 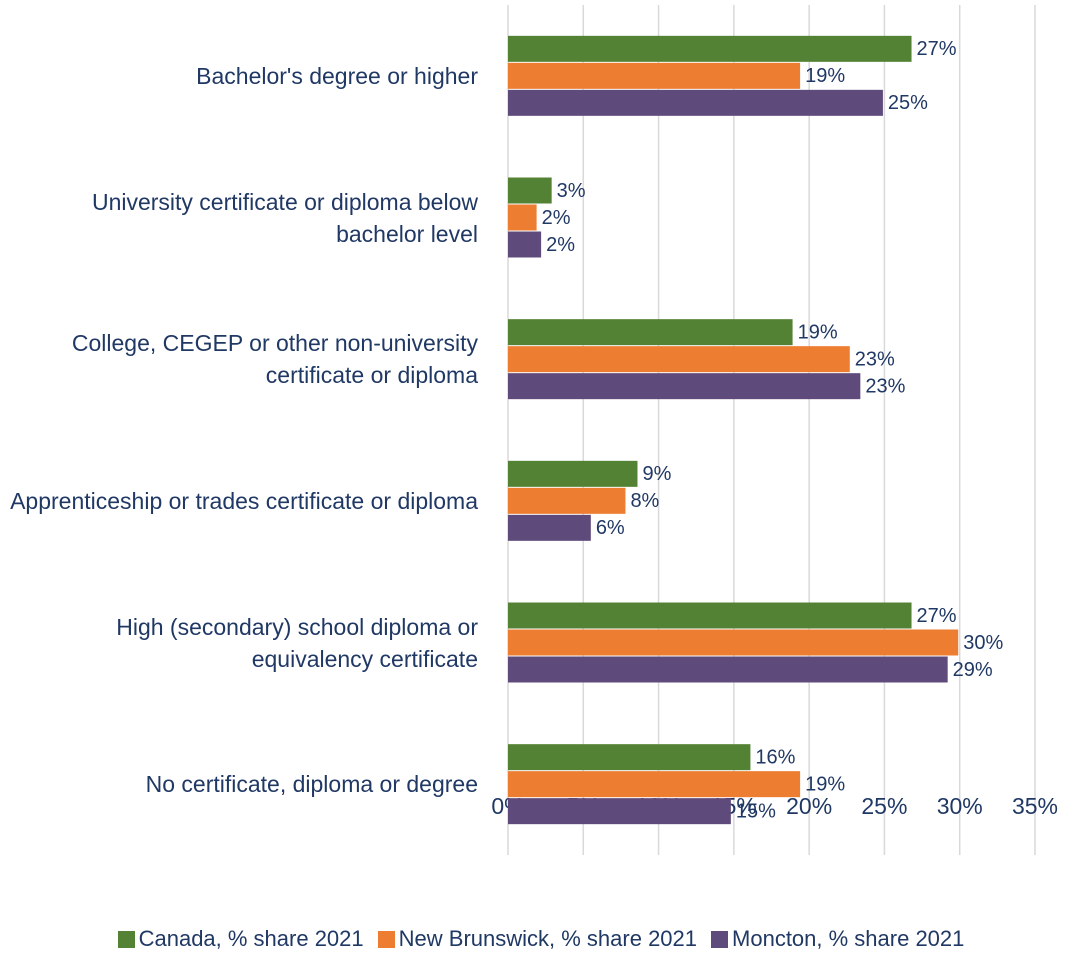 I want to click on legend-label: Moncton, % share 2021, so click(x=848, y=938).